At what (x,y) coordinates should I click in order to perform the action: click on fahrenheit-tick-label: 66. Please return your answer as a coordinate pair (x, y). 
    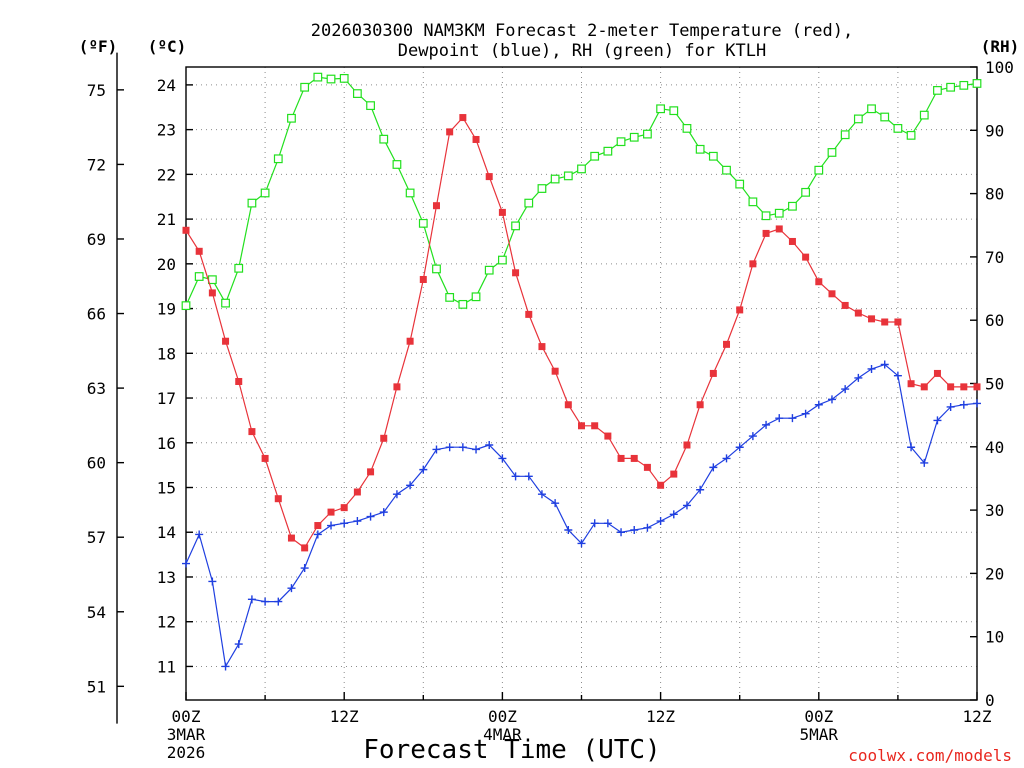
    Looking at the image, I should click on (96, 314).